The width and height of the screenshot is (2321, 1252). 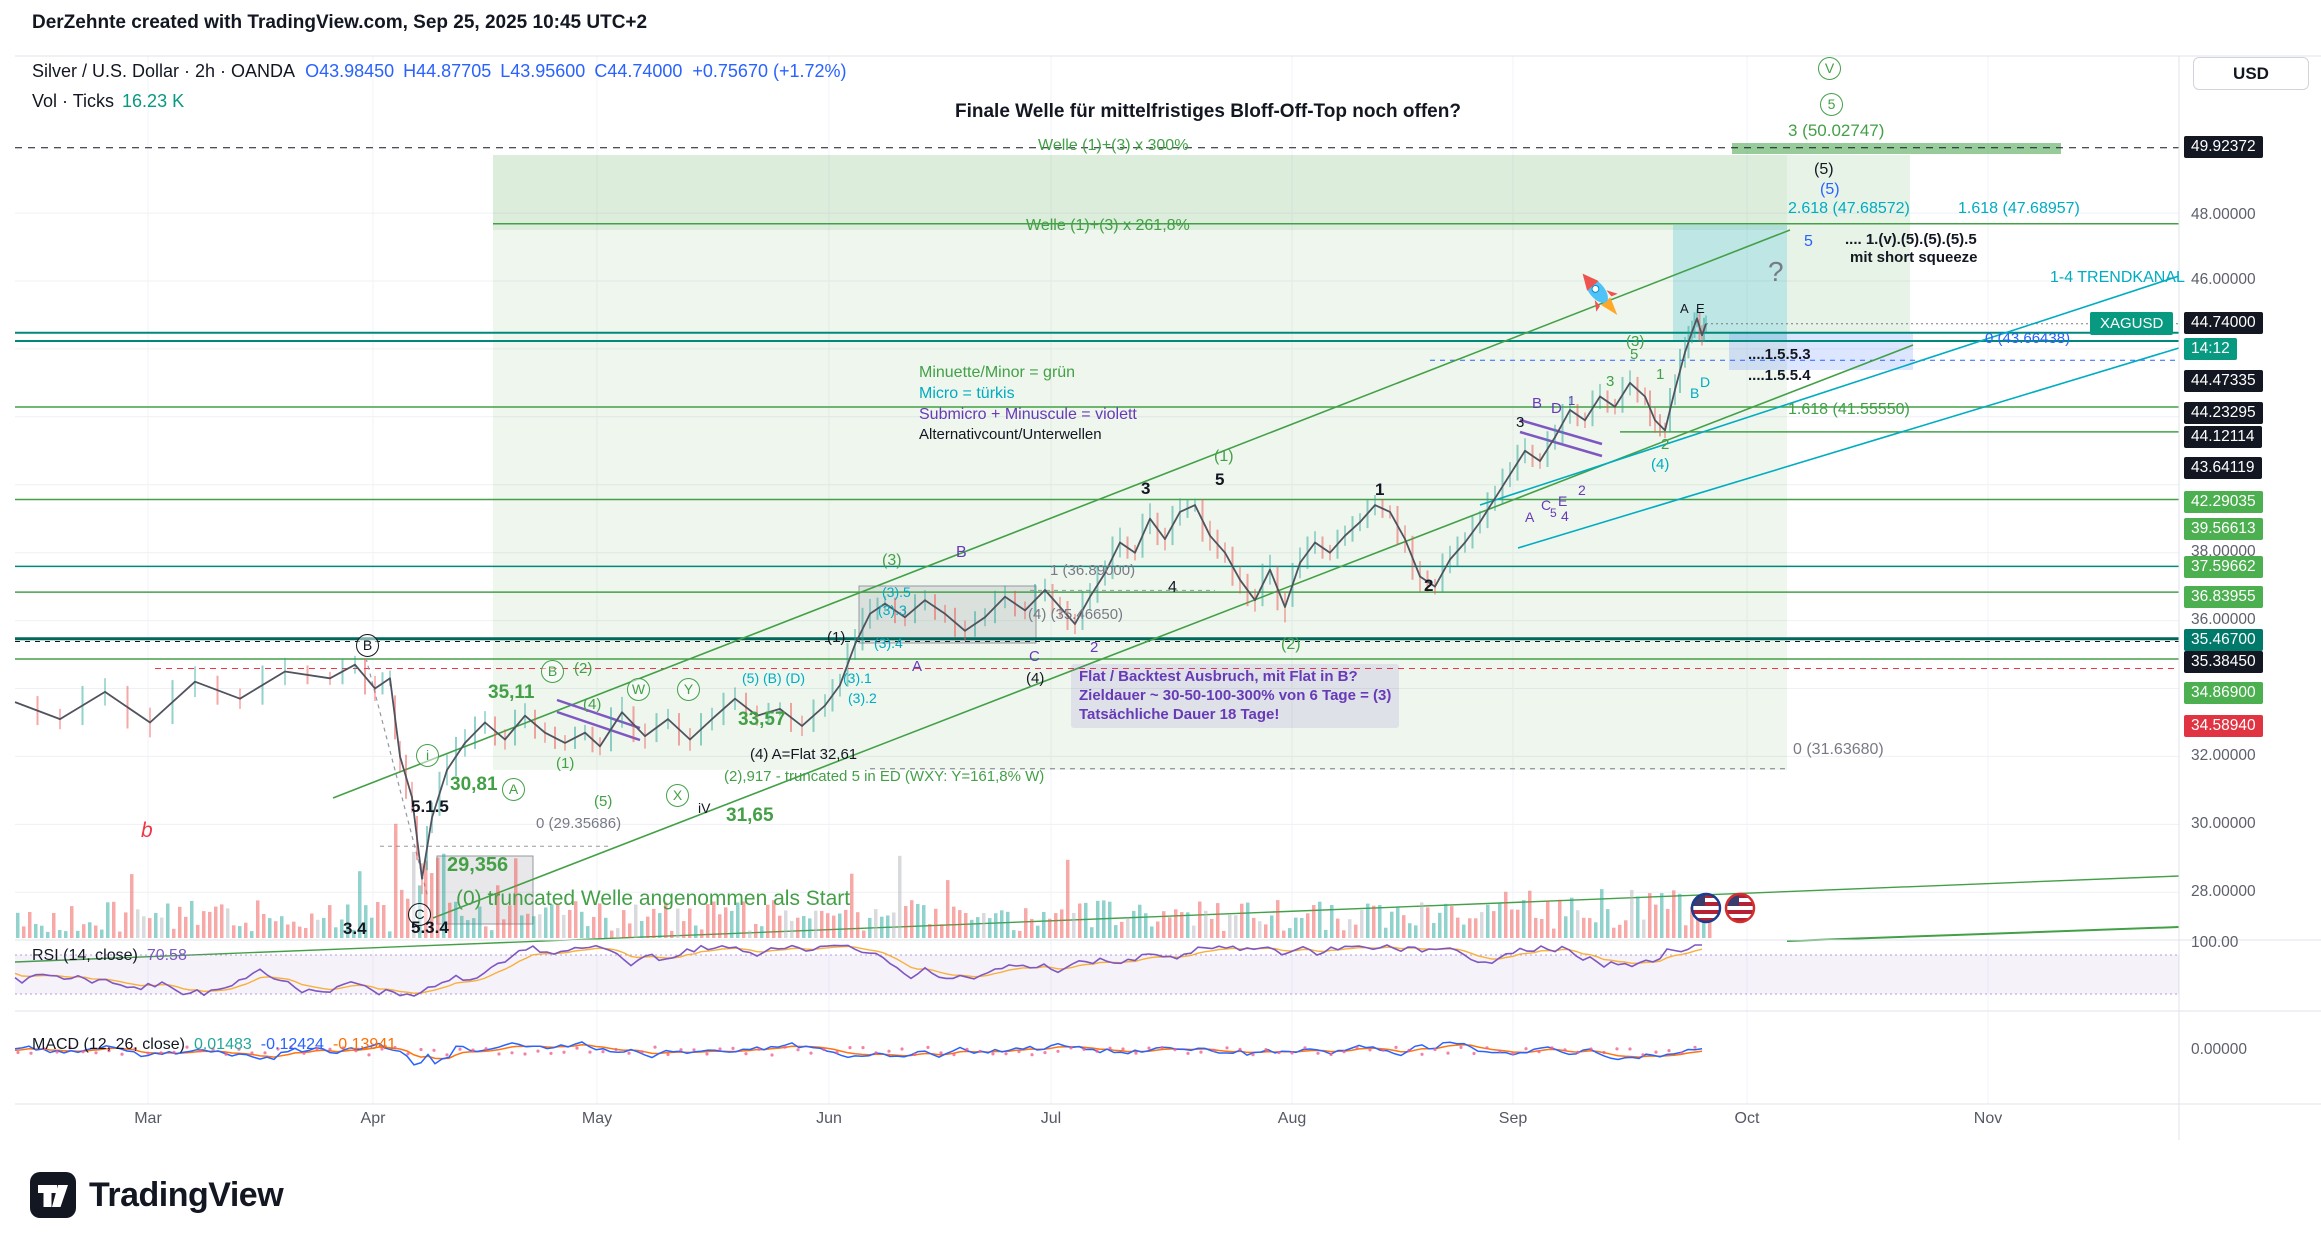 I want to click on symbol-price-badge: XAGUSD, so click(x=2132, y=323).